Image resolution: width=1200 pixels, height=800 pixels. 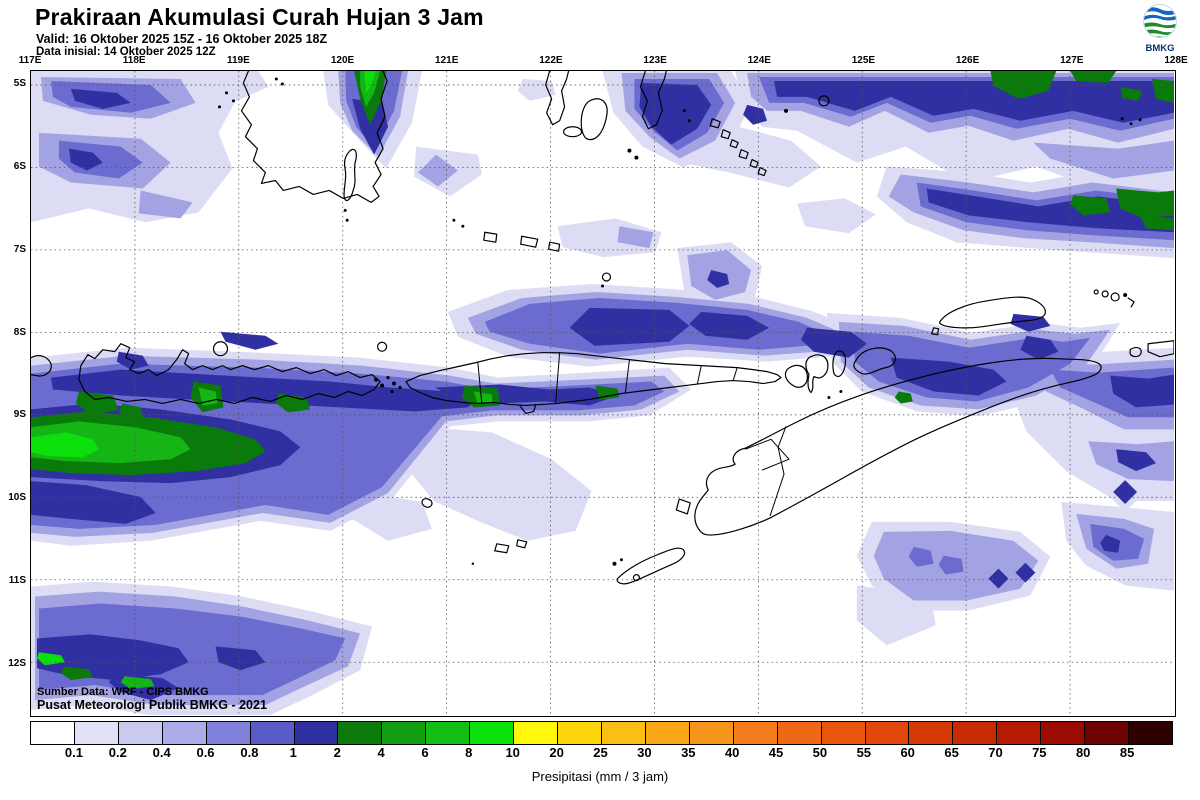 I want to click on legend-tick-label: 35, so click(x=688, y=752).